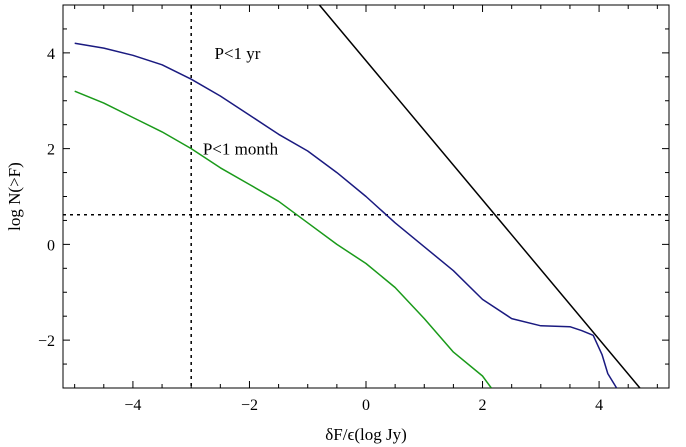  I want to click on y-tick-label: −2, so click(46, 341).